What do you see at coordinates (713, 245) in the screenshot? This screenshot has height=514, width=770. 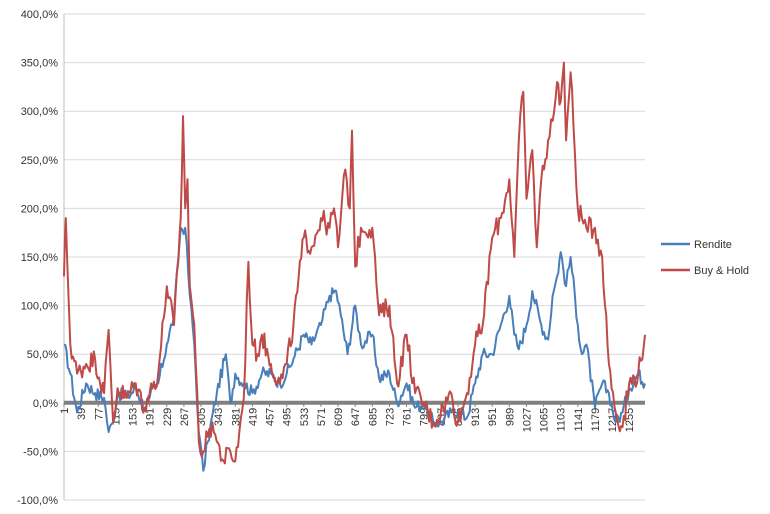 I see `legend-label: Rendite` at bounding box center [713, 245].